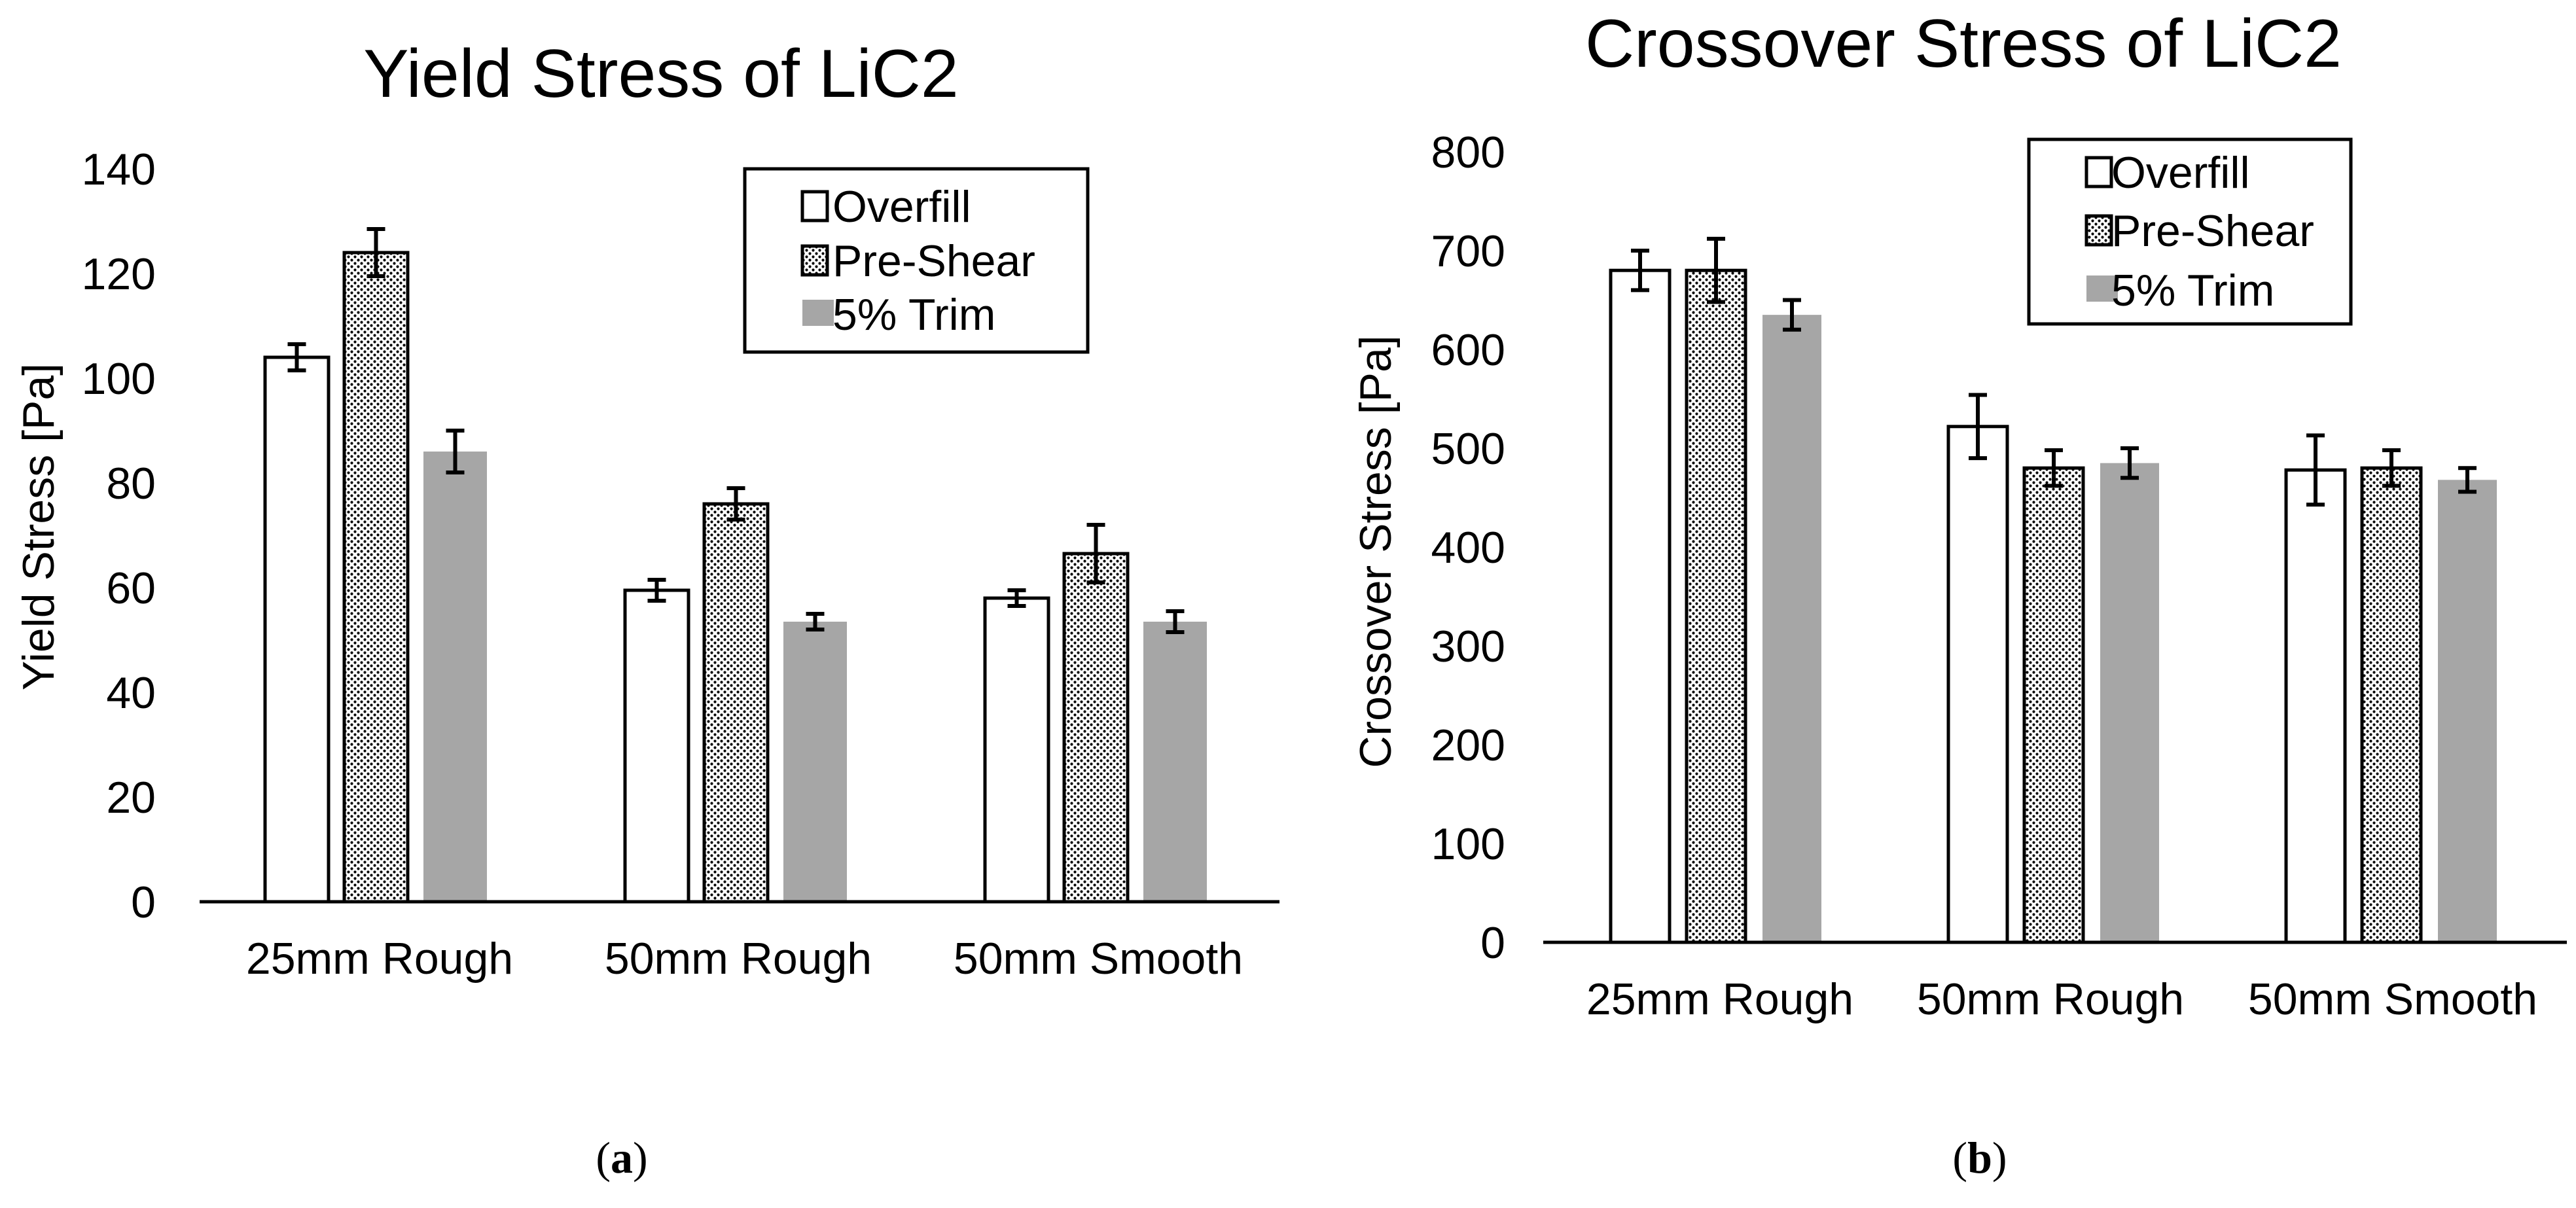 The width and height of the screenshot is (2576, 1208). I want to click on legend-box, so click(2190, 231).